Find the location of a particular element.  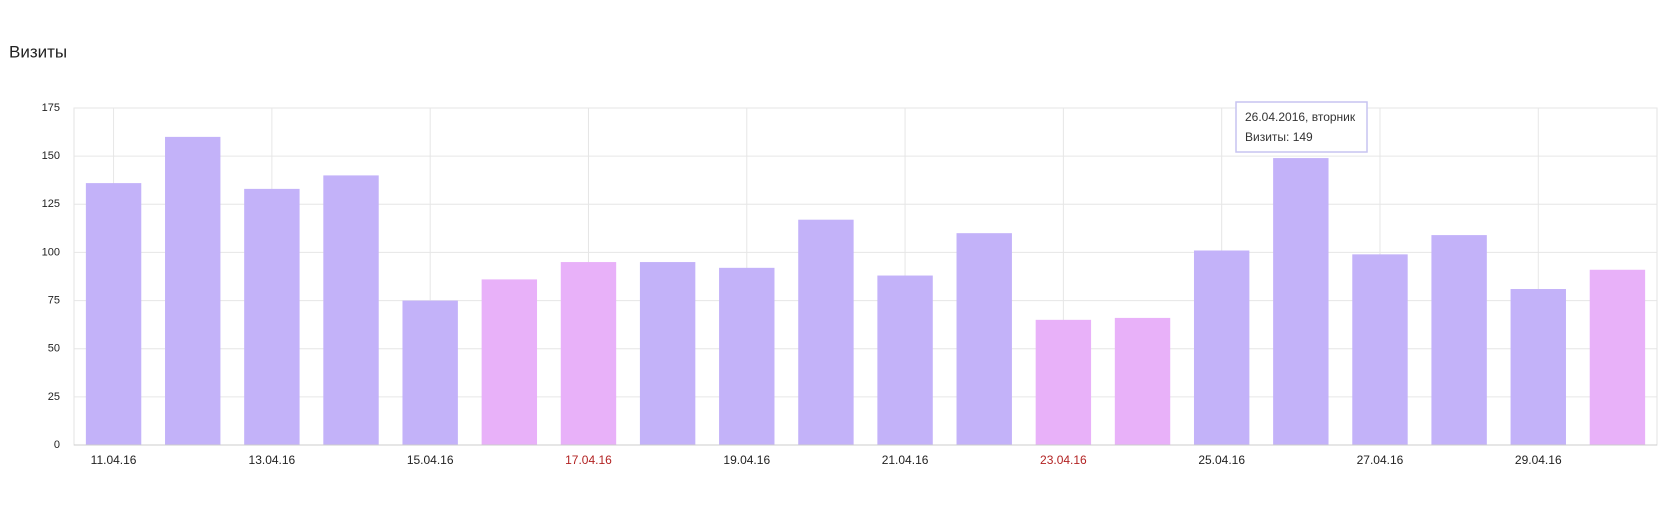

x-tick-label: 21.04.16 is located at coordinates (905, 460).